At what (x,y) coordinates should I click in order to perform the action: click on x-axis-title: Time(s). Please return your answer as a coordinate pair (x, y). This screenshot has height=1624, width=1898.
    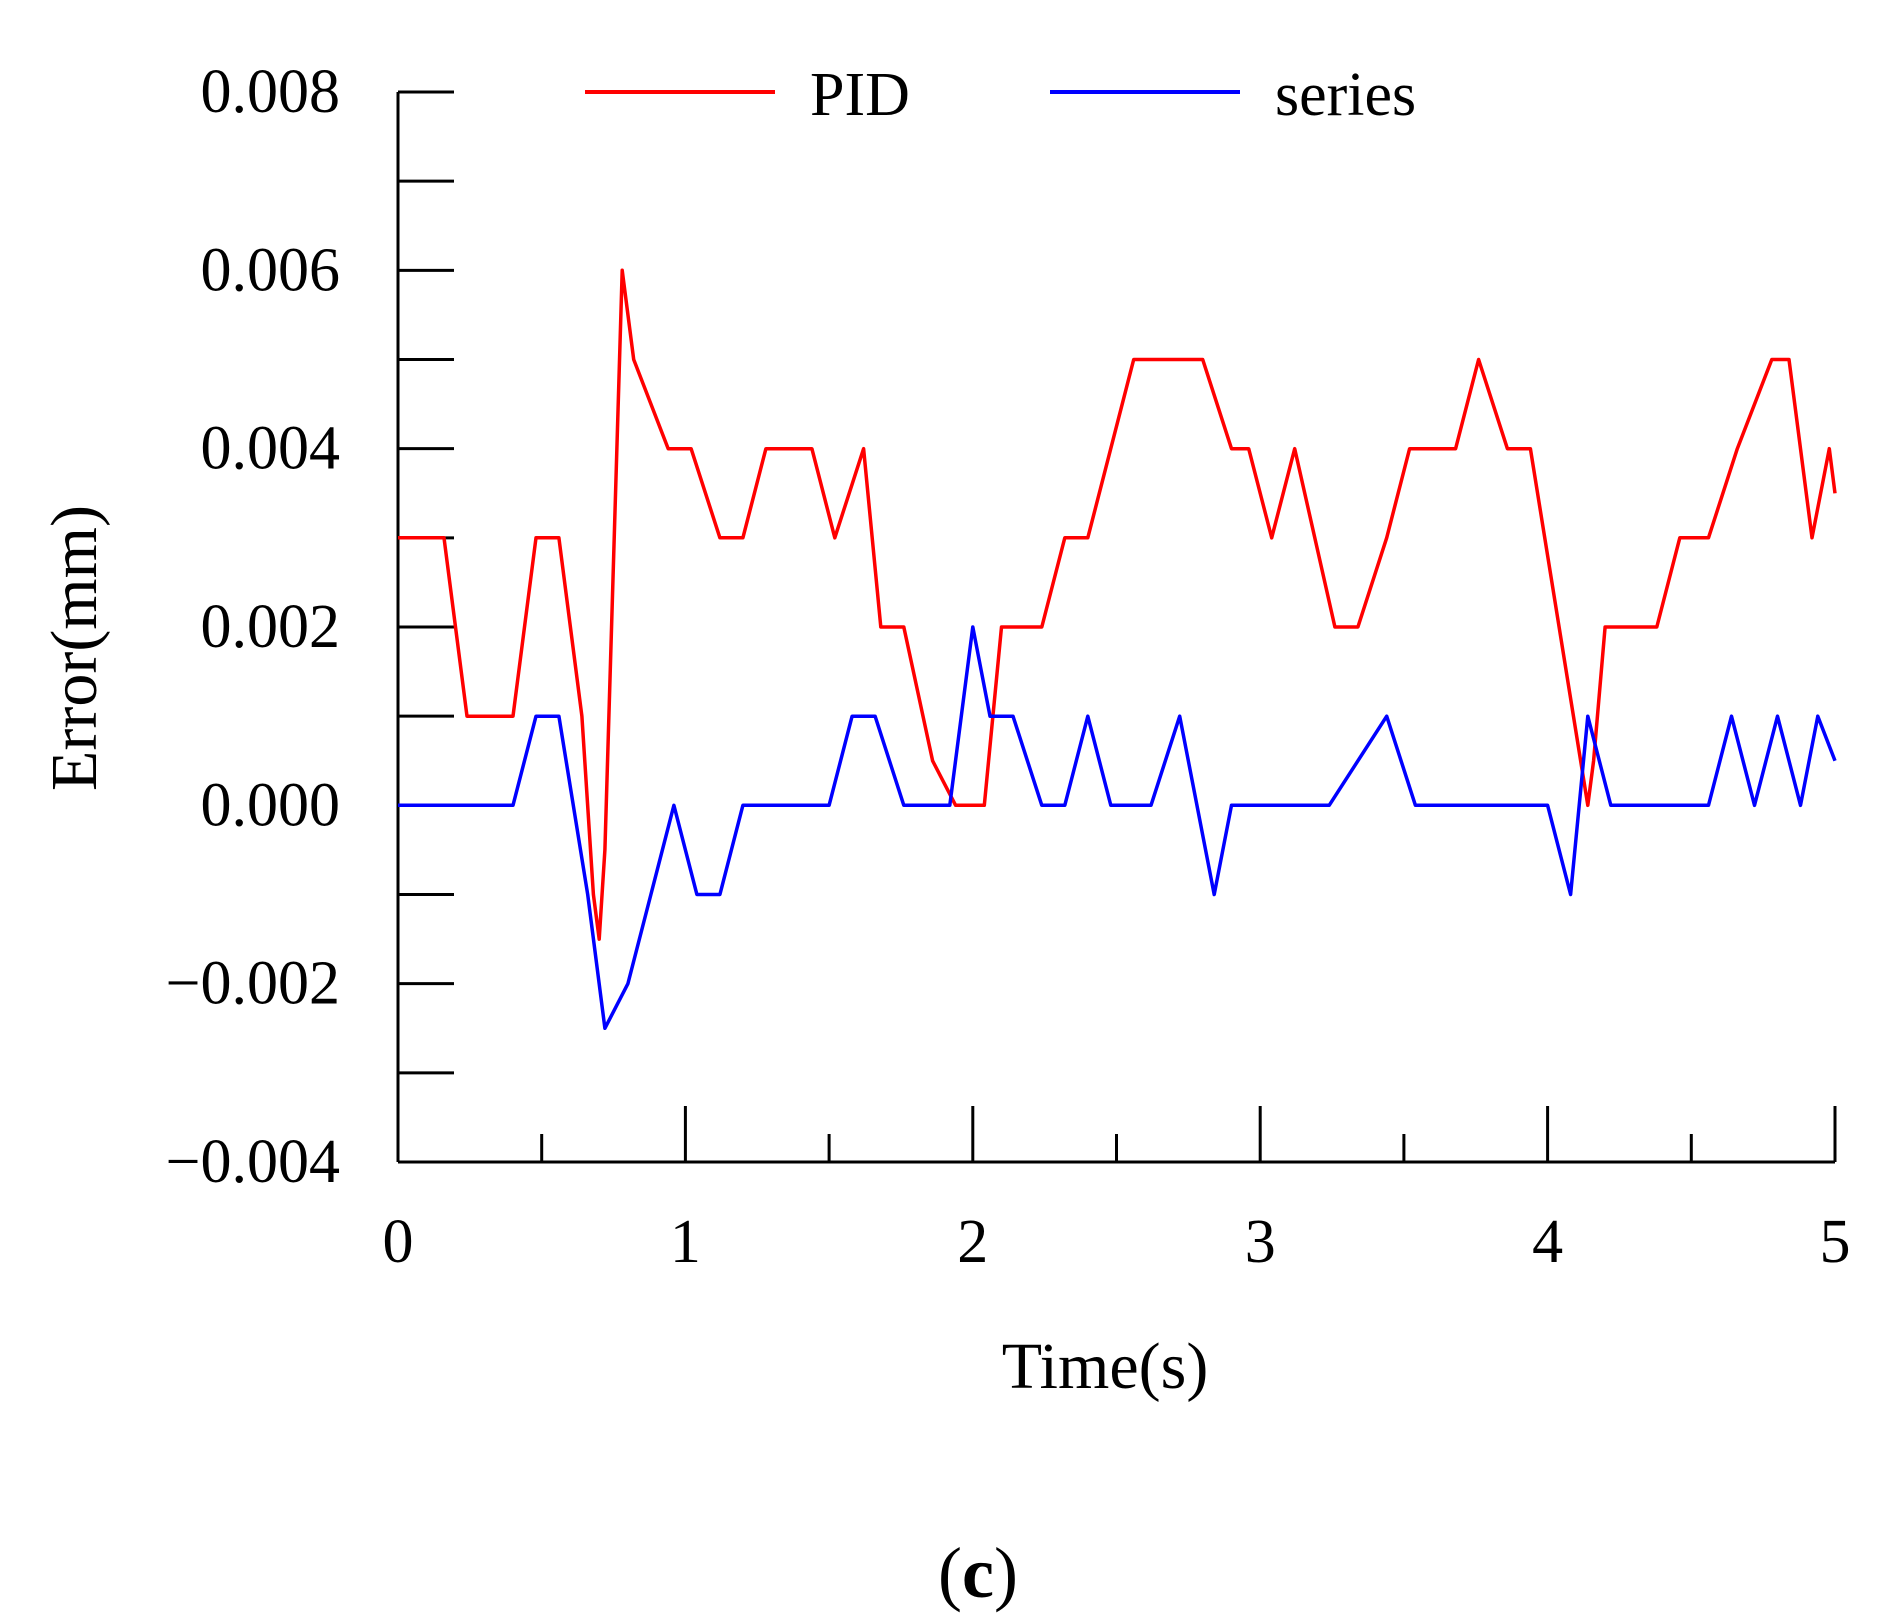
    Looking at the image, I should click on (1105, 1366).